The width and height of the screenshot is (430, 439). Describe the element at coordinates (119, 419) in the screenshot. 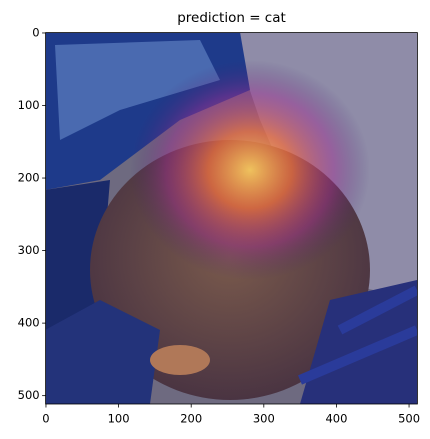

I see `x-tick-label: 100` at that location.